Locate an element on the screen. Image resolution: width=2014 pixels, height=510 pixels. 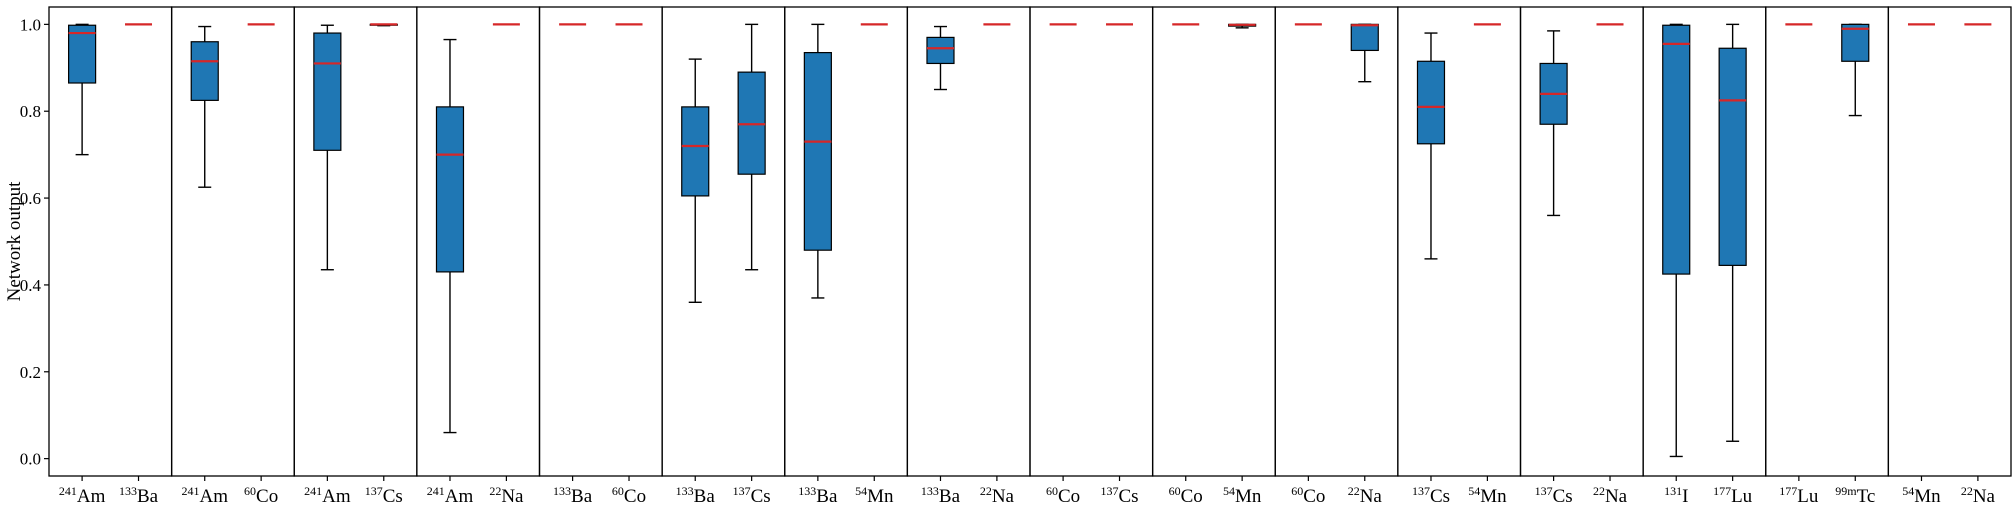
y-axis-title: Network output is located at coordinates (14, 241).